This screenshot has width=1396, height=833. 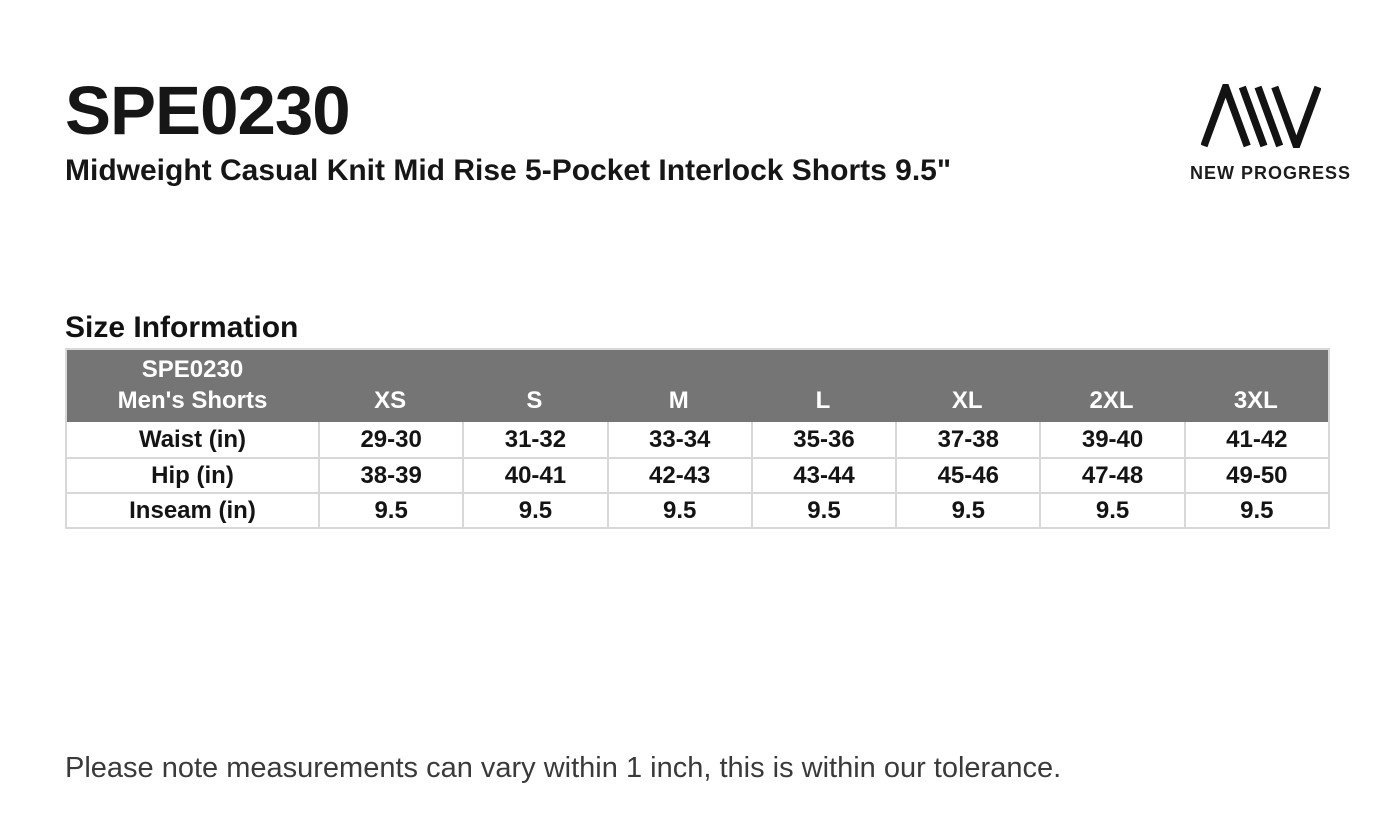 I want to click on hip-value-3xl: 49-50, so click(x=1255, y=475).